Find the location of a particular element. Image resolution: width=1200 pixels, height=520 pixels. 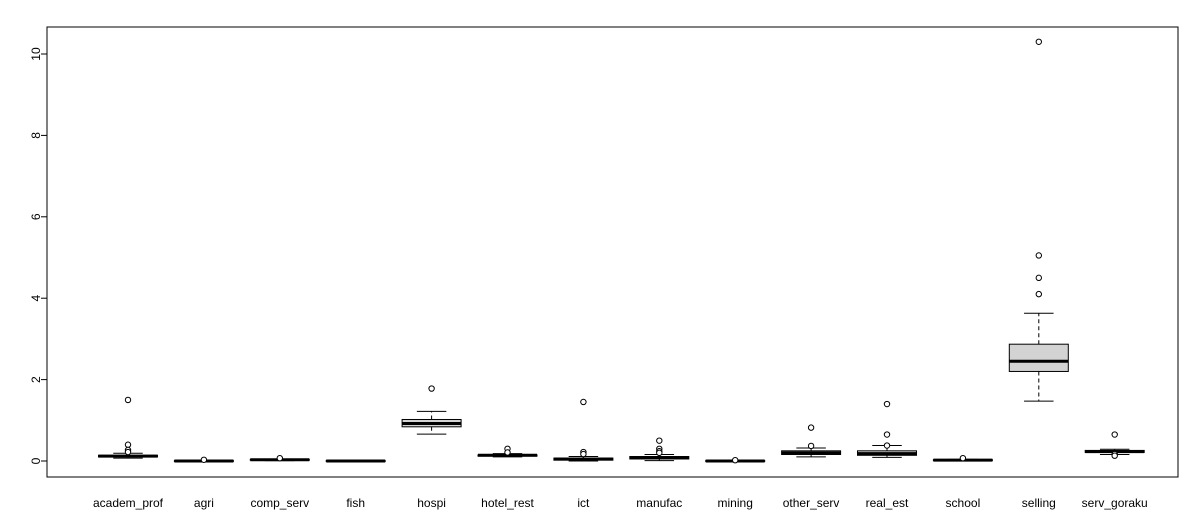

x-tick-label: hotel_rest is located at coordinates (507, 503).